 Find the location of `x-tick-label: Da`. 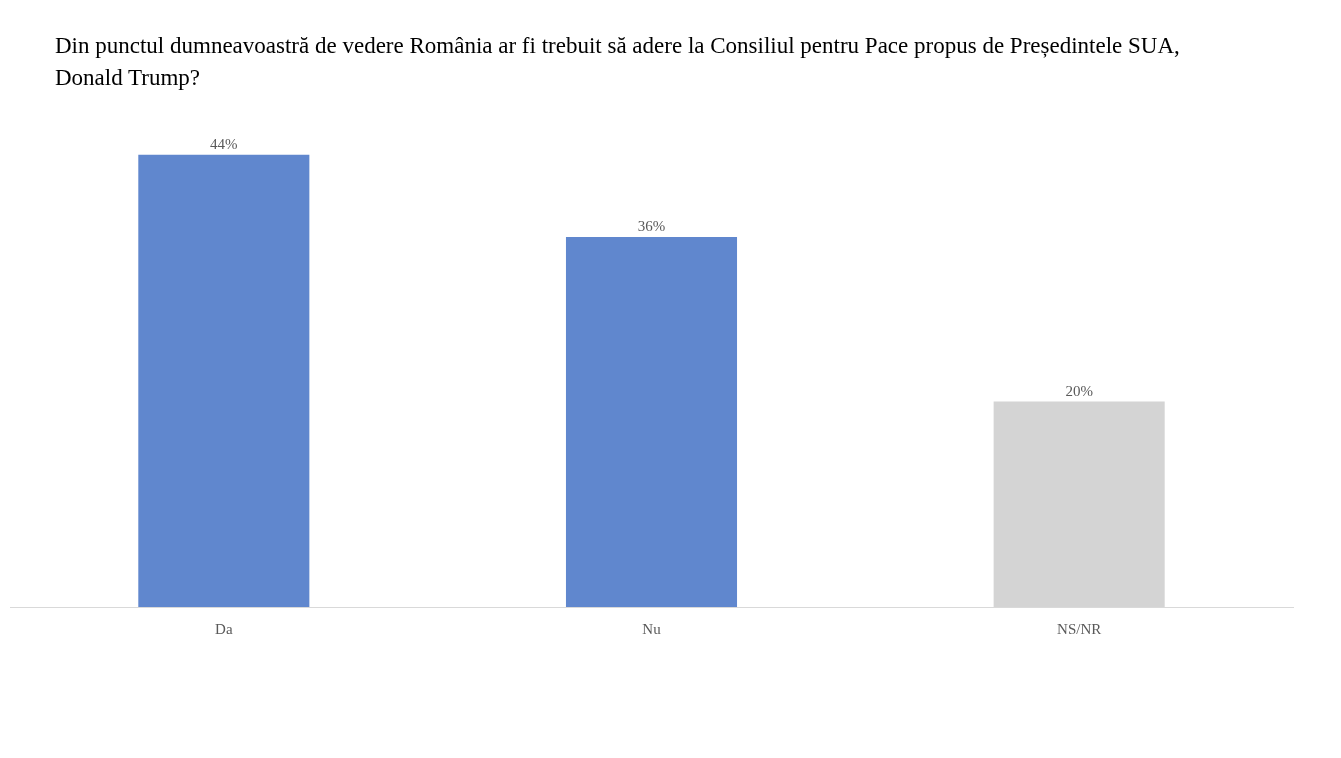

x-tick-label: Da is located at coordinates (224, 628).